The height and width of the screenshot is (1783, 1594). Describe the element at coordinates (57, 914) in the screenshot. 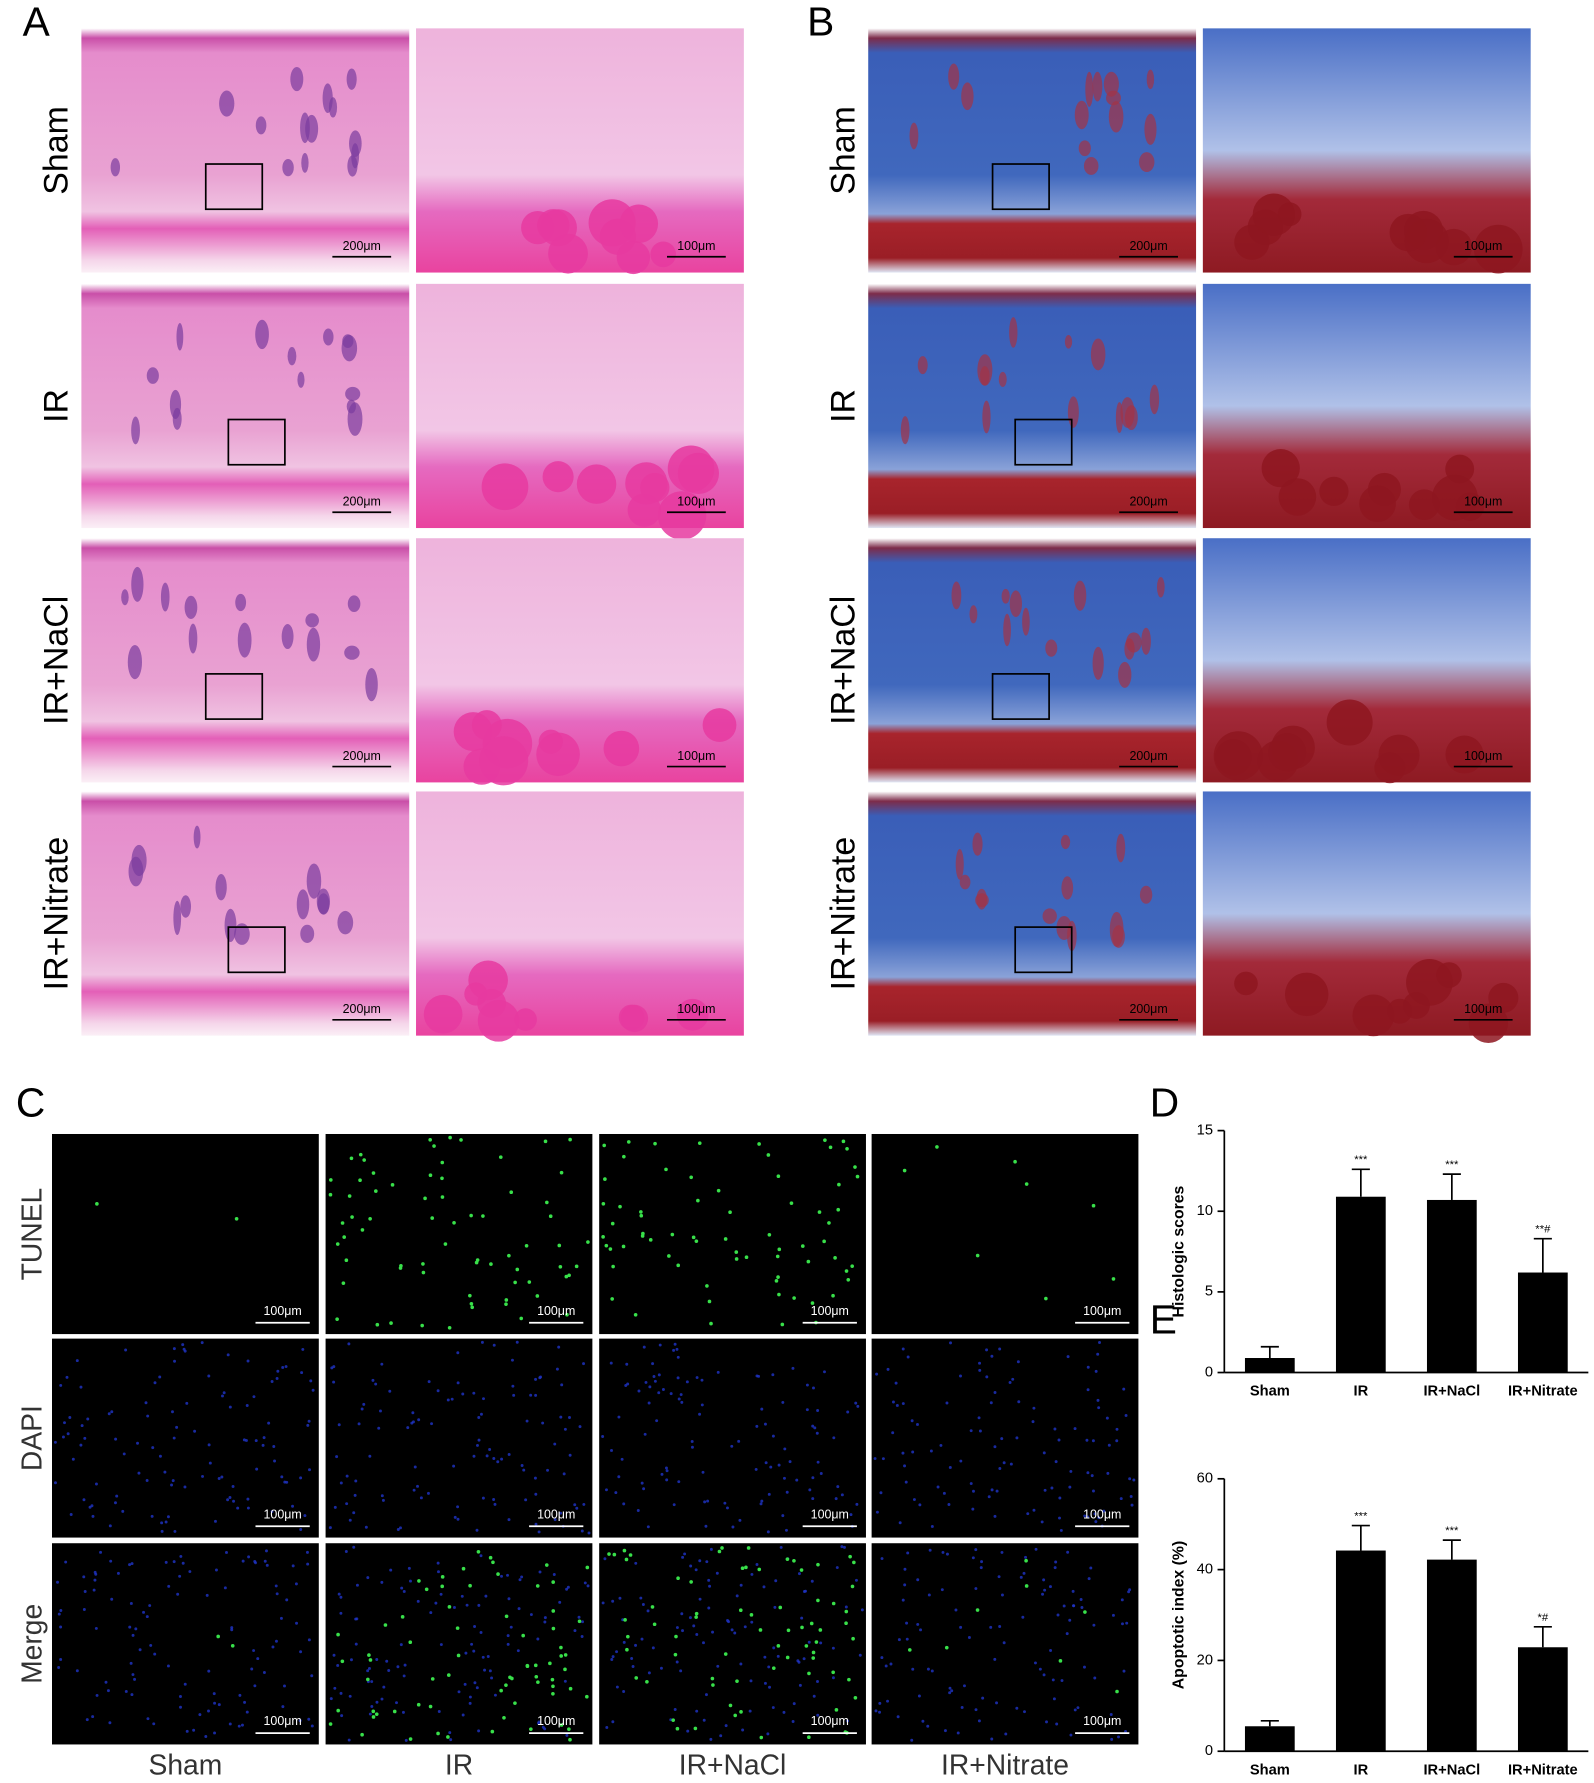

I see `row-label: IR+Nitrate` at that location.